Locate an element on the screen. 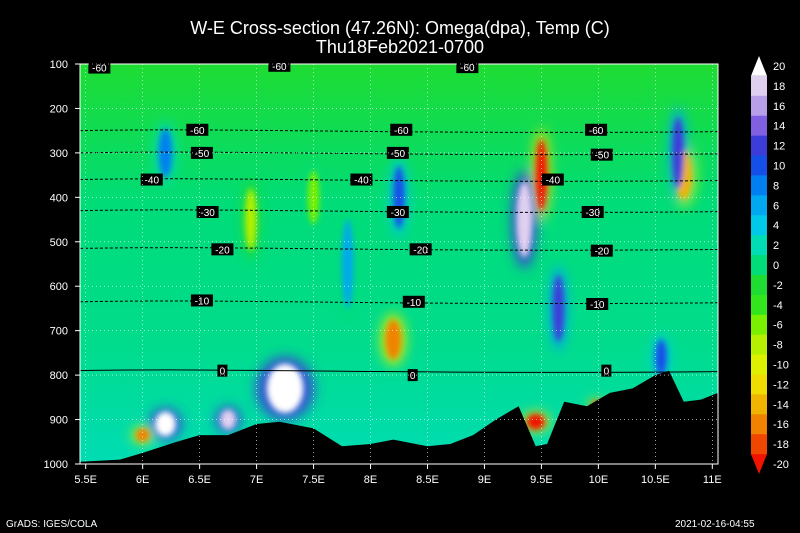 This screenshot has width=800, height=533. x-tick-label: 9.5E is located at coordinates (541, 480).